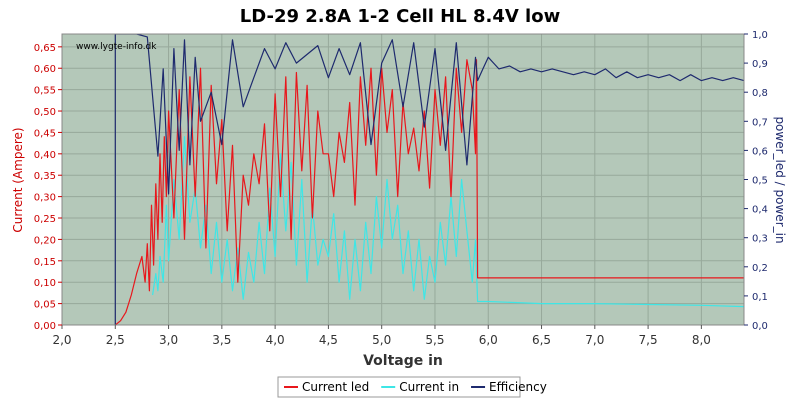 The height and width of the screenshot is (404, 800). What do you see at coordinates (760, 64) in the screenshot?
I see `right-tick-label: 0,9` at bounding box center [760, 64].